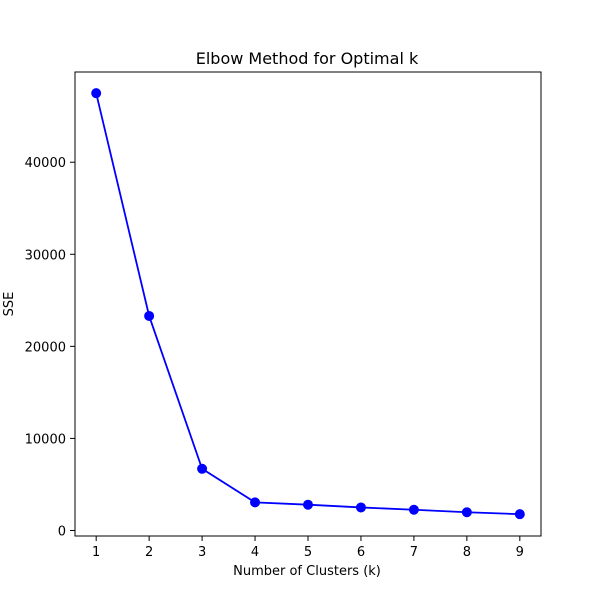  Describe the element at coordinates (45, 163) in the screenshot. I see `y-tick-label: 40000` at that location.